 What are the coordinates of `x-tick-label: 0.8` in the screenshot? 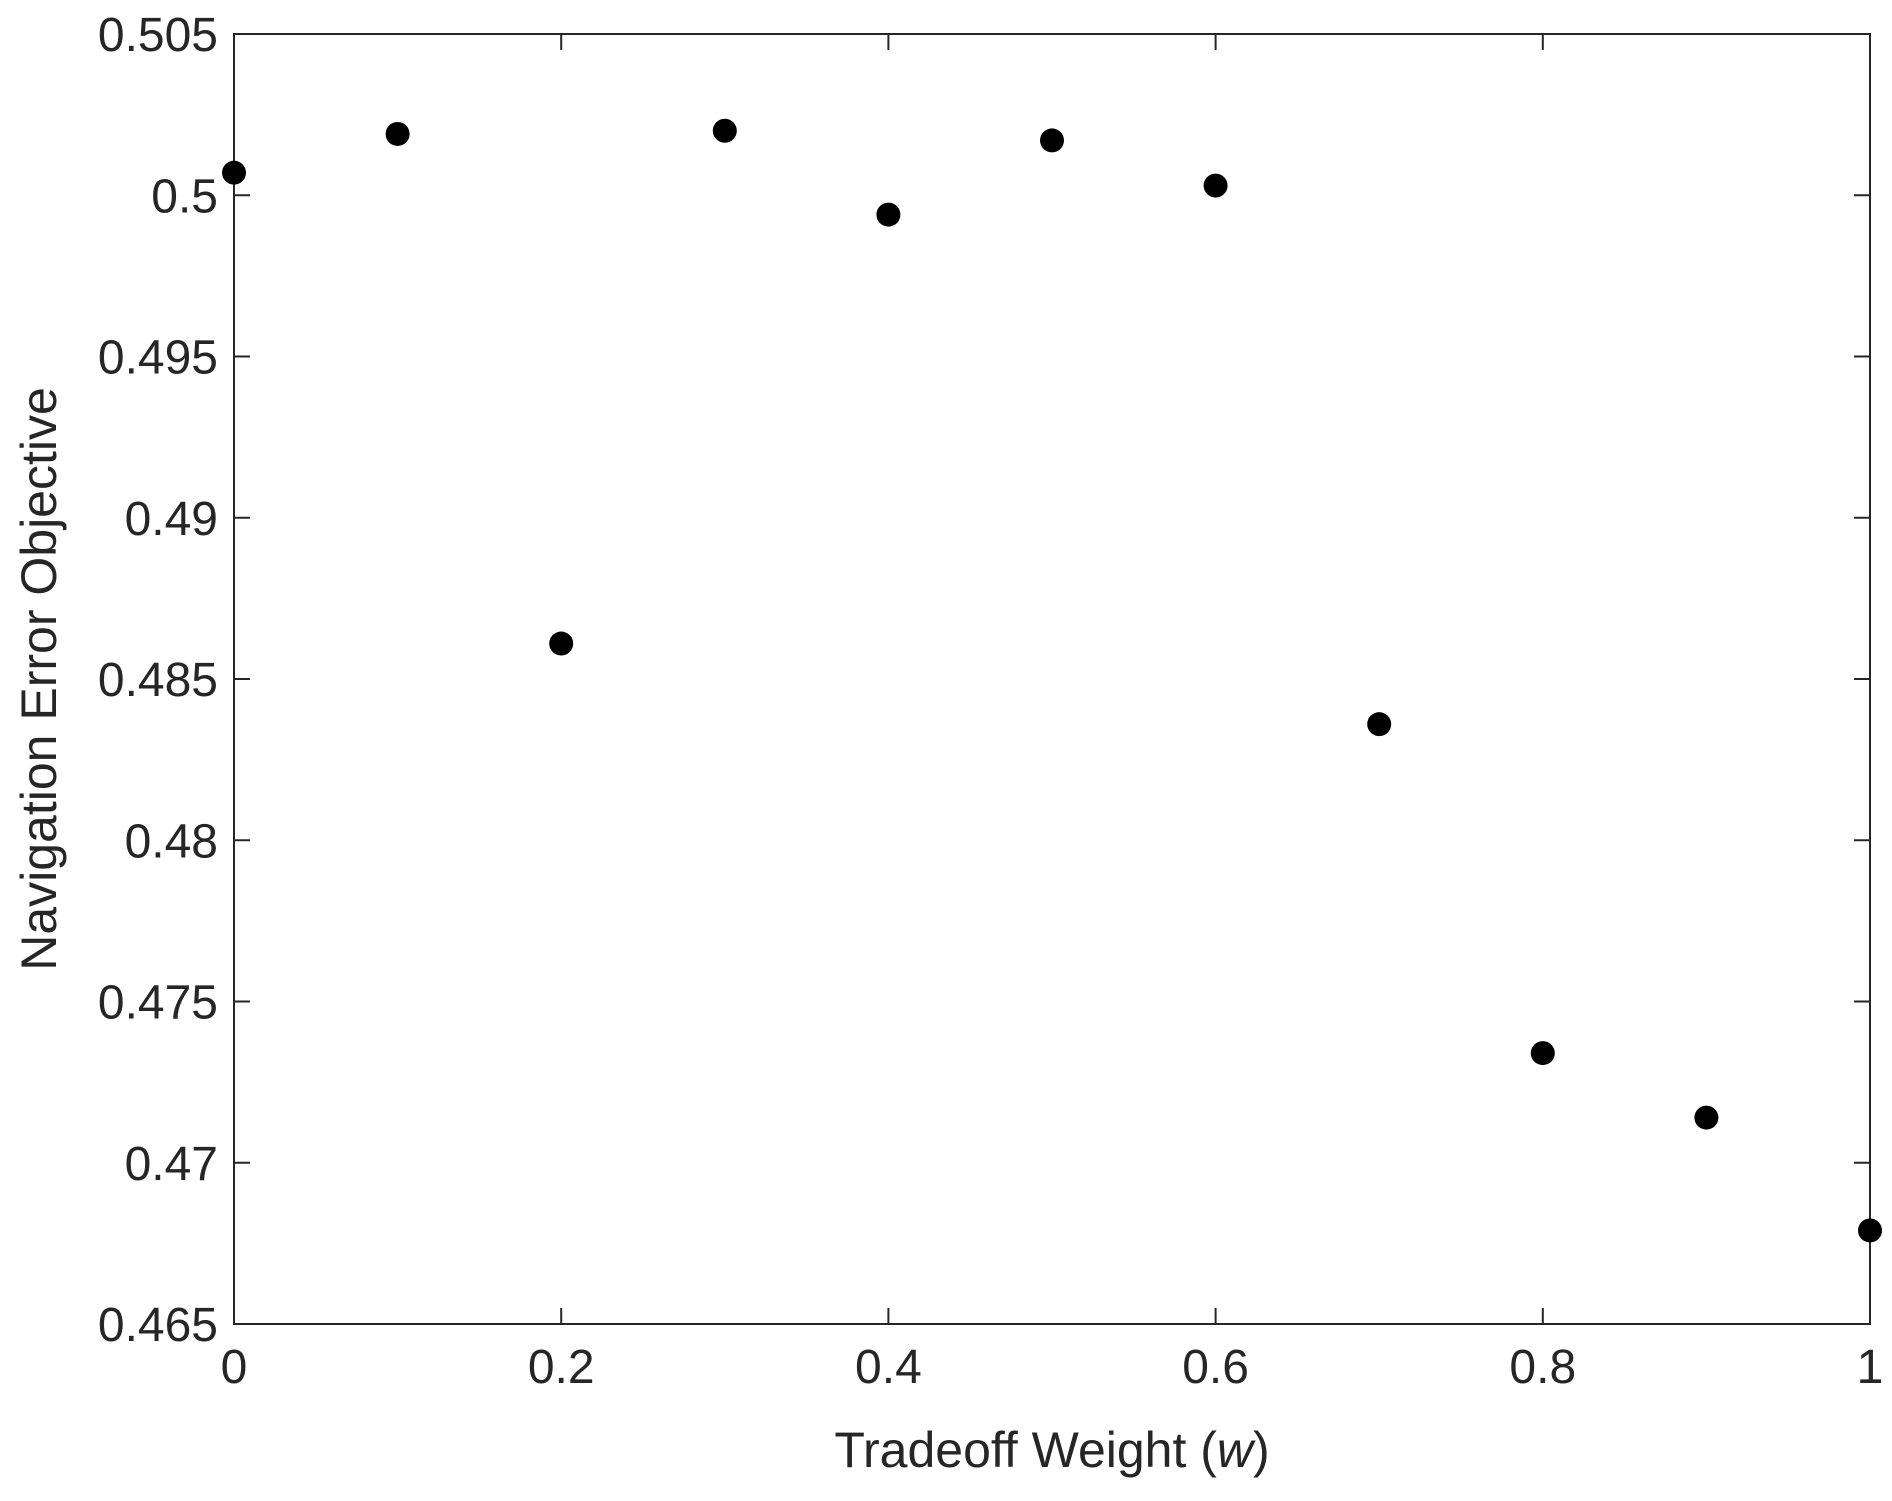 It's located at (1542, 1367).